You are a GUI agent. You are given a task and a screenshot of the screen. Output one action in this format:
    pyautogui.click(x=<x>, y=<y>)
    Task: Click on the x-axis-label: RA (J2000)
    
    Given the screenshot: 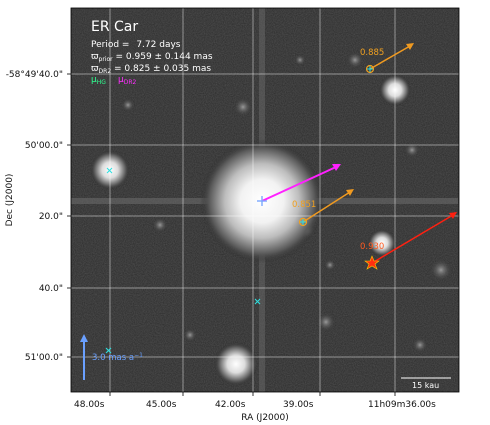 What is the action you would take?
    pyautogui.click(x=265, y=418)
    